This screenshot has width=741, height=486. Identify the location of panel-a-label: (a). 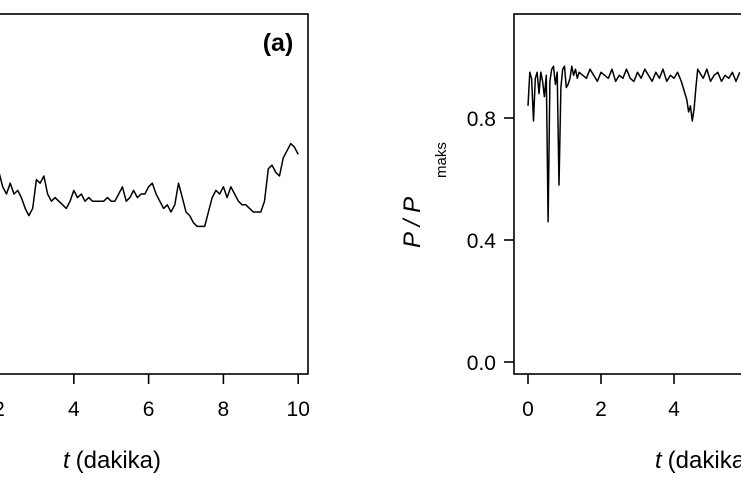
(278, 43).